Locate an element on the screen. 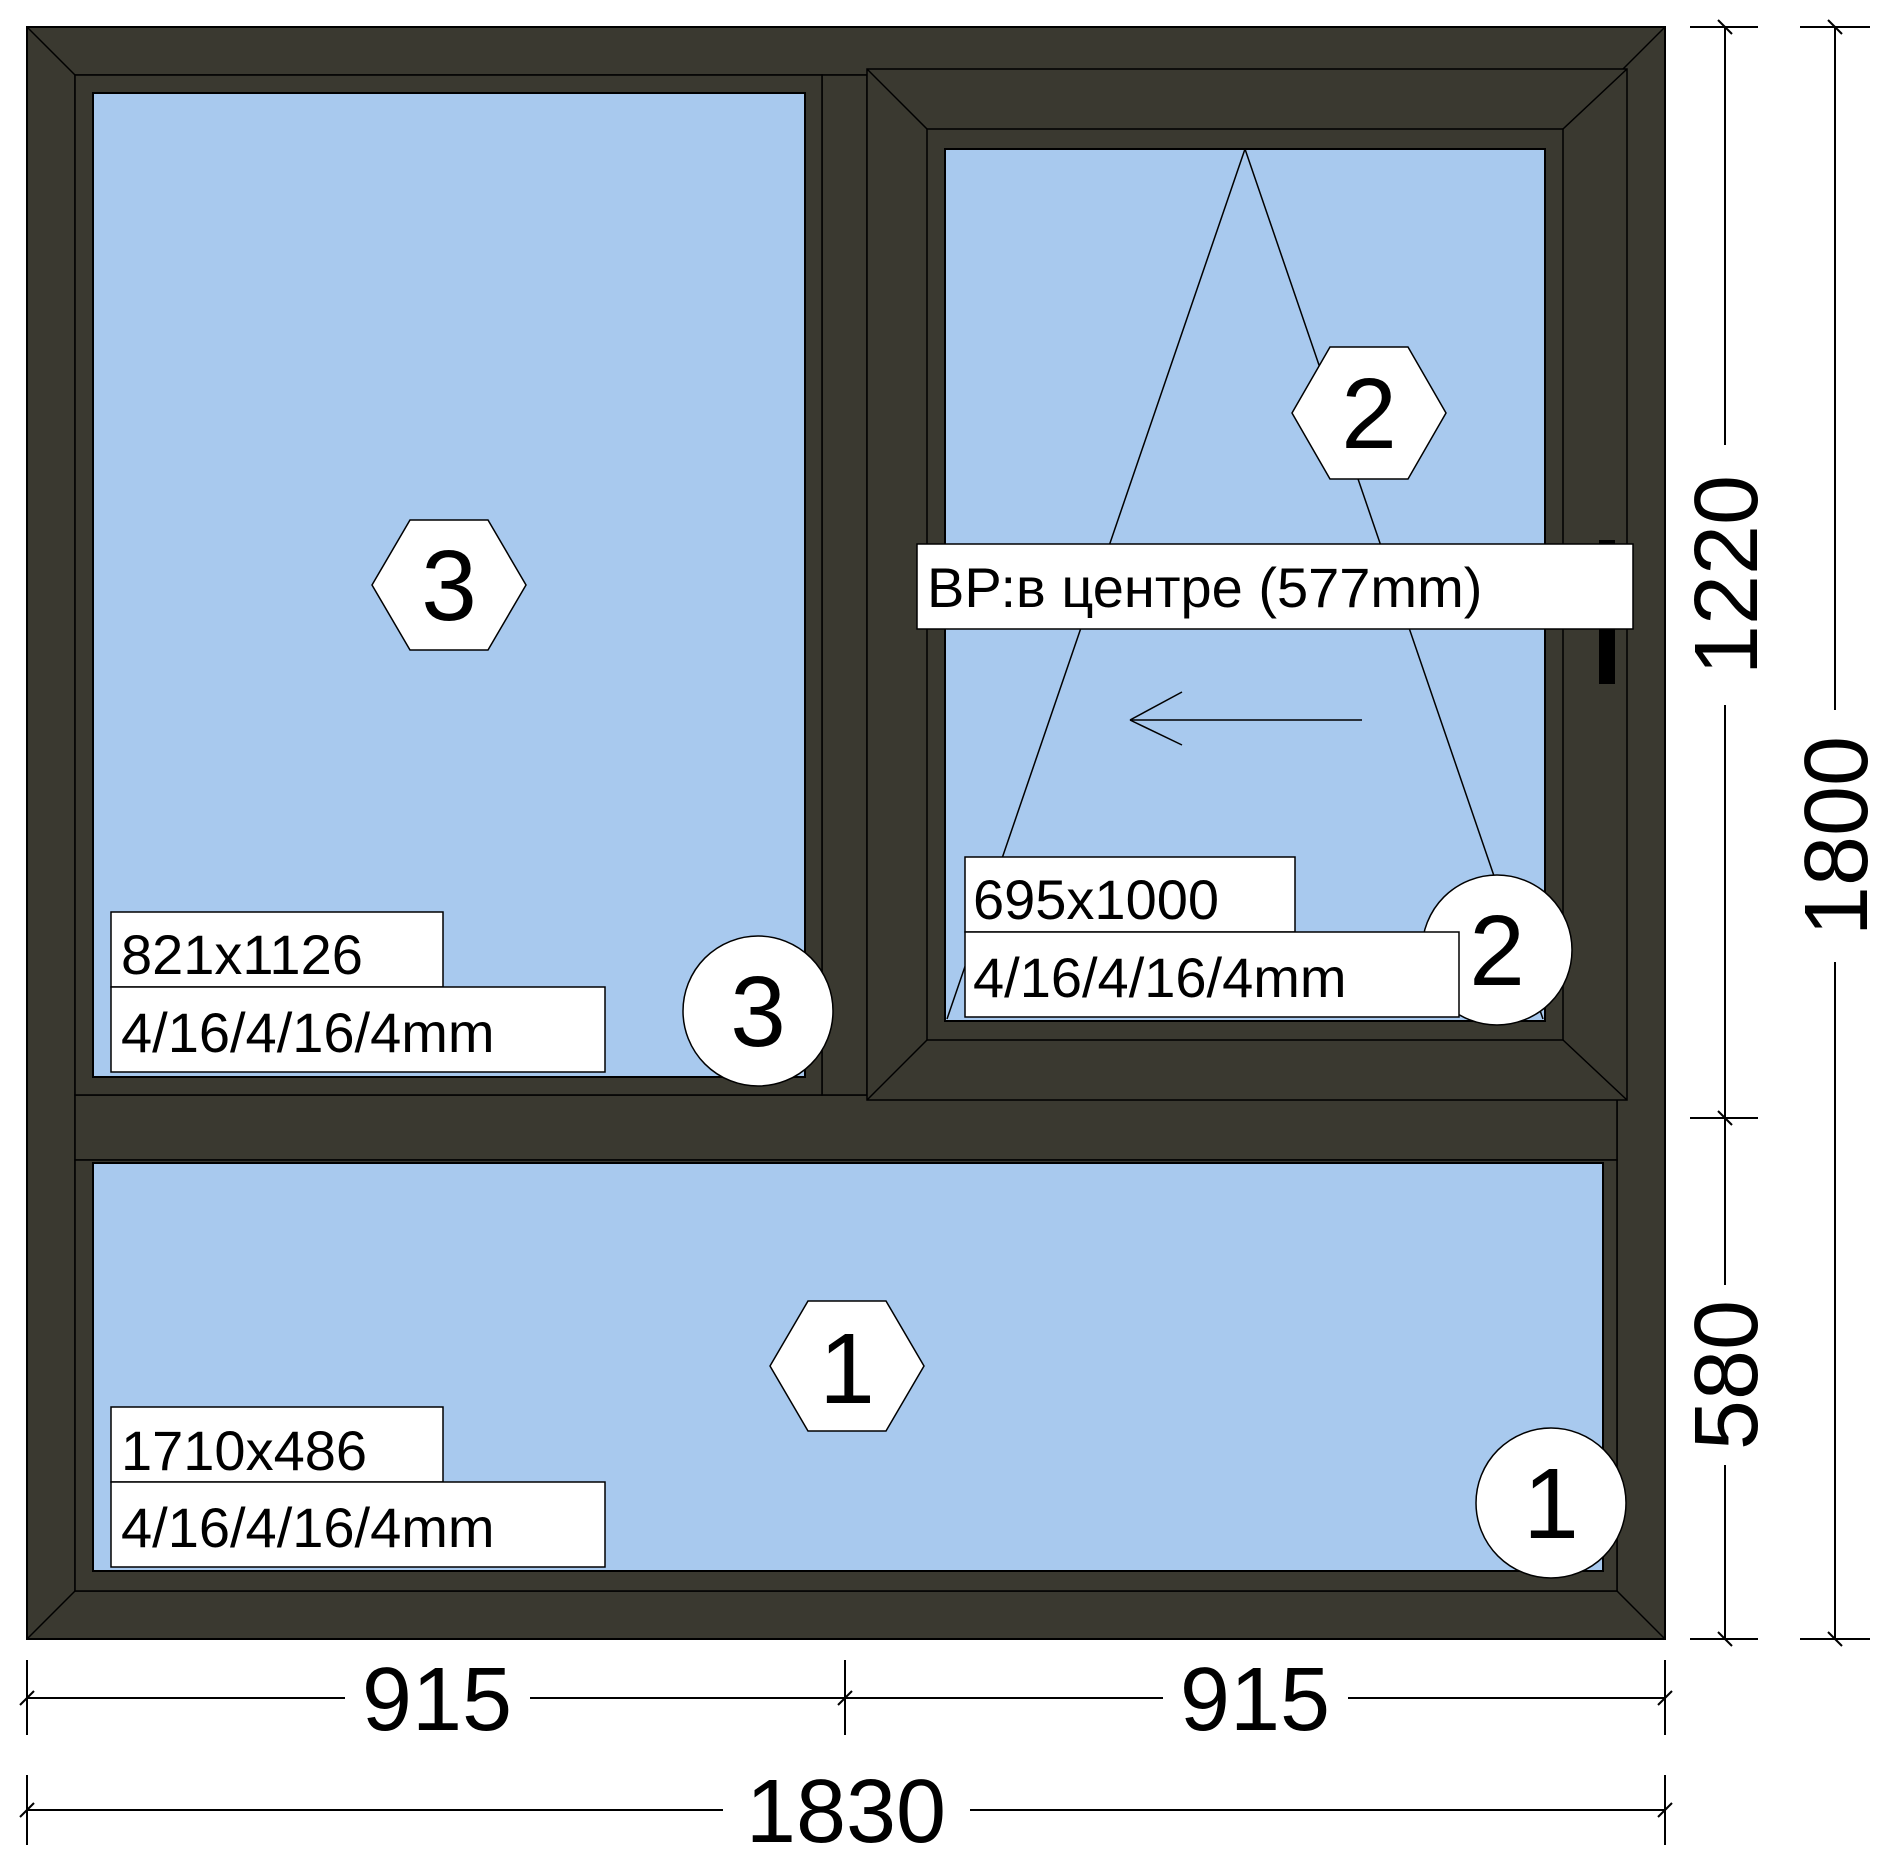 Image resolution: width=1890 pixels, height=1863 pixels. pane-2-hex-marker is located at coordinates (1369, 413).